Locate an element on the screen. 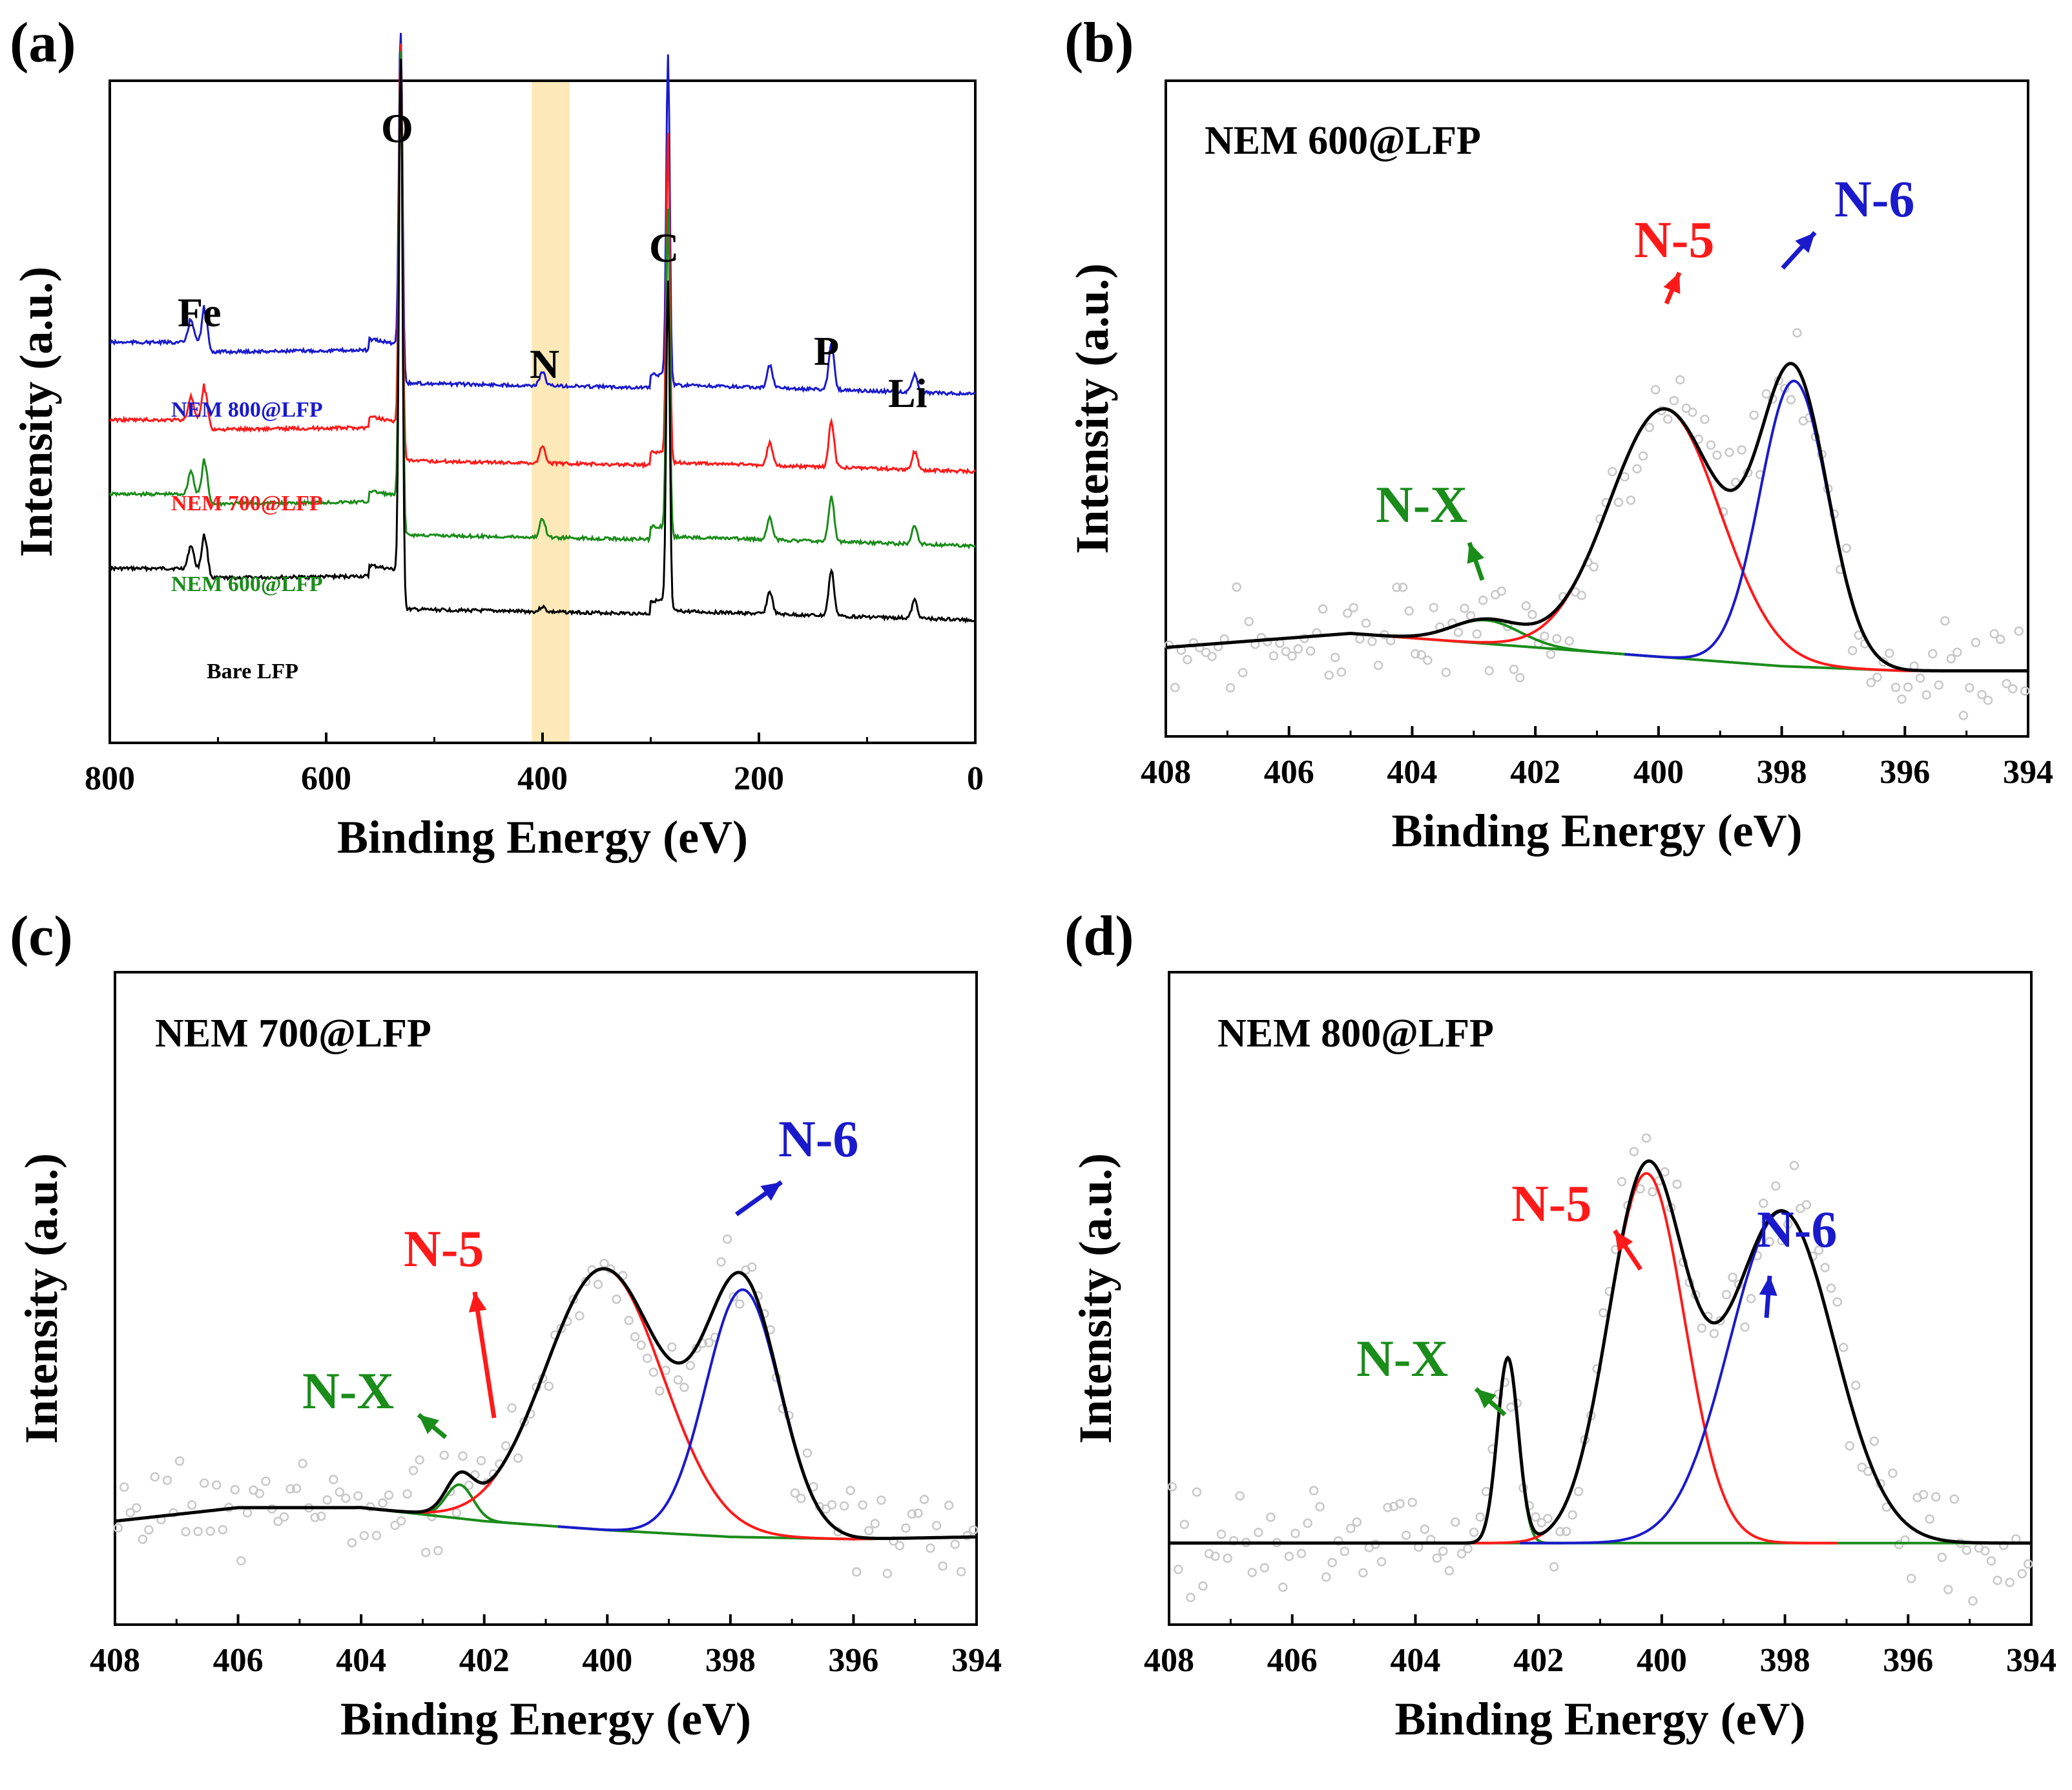 This screenshot has height=1790, width=2072. panel-a-tick-label: 0 is located at coordinates (975, 778).